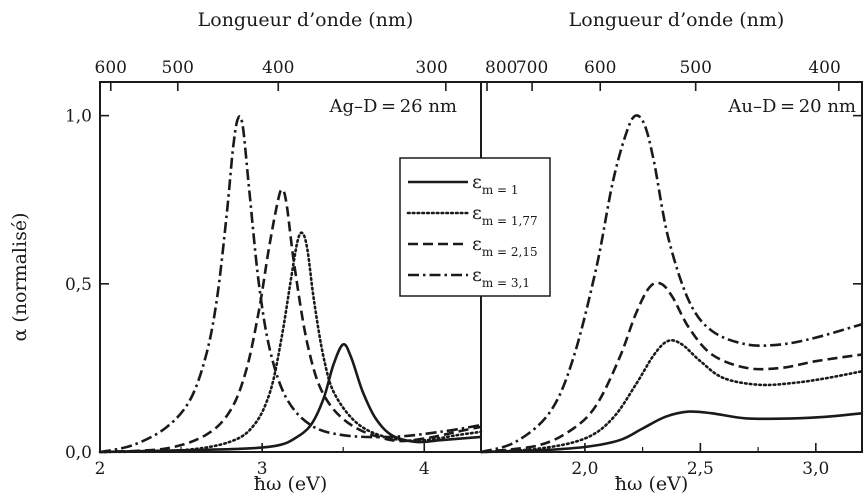 This screenshot has height=498, width=864. Describe the element at coordinates (671, 396) in the screenshot. I see `series-line-dotted` at that location.